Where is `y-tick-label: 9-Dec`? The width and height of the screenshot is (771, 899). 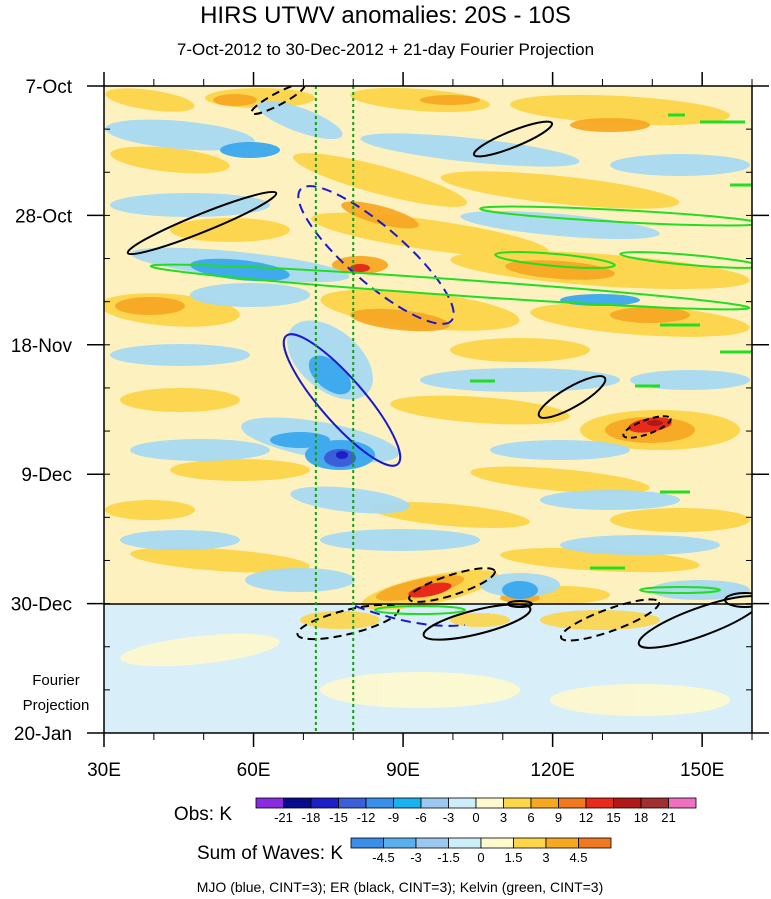
y-tick-label: 9-Dec is located at coordinates (46, 475).